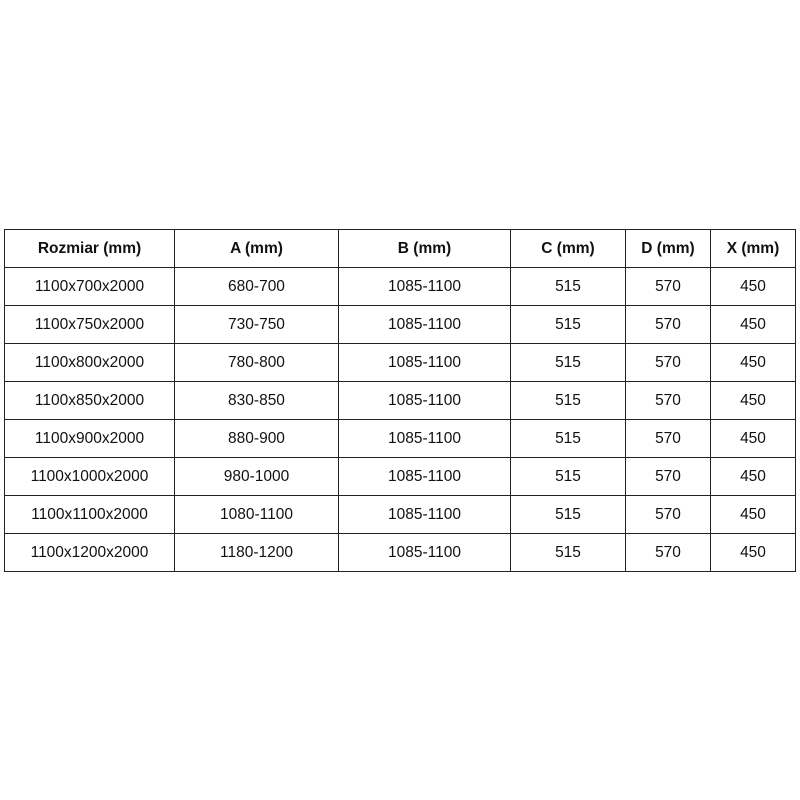  I want to click on table-row: 1100x700x2000 680-700 1085-1100 515 570 450, so click(400, 286).